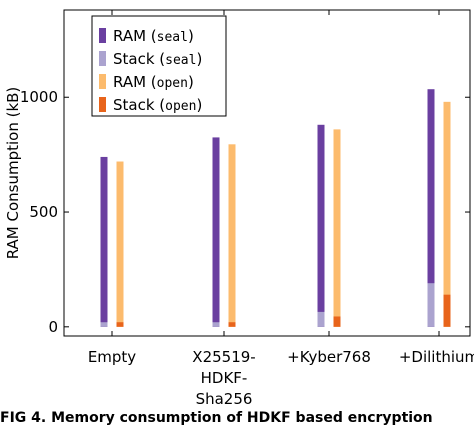 The height and width of the screenshot is (430, 474). Describe the element at coordinates (447, 214) in the screenshot. I see `bar-ram-open-dilithium` at that location.